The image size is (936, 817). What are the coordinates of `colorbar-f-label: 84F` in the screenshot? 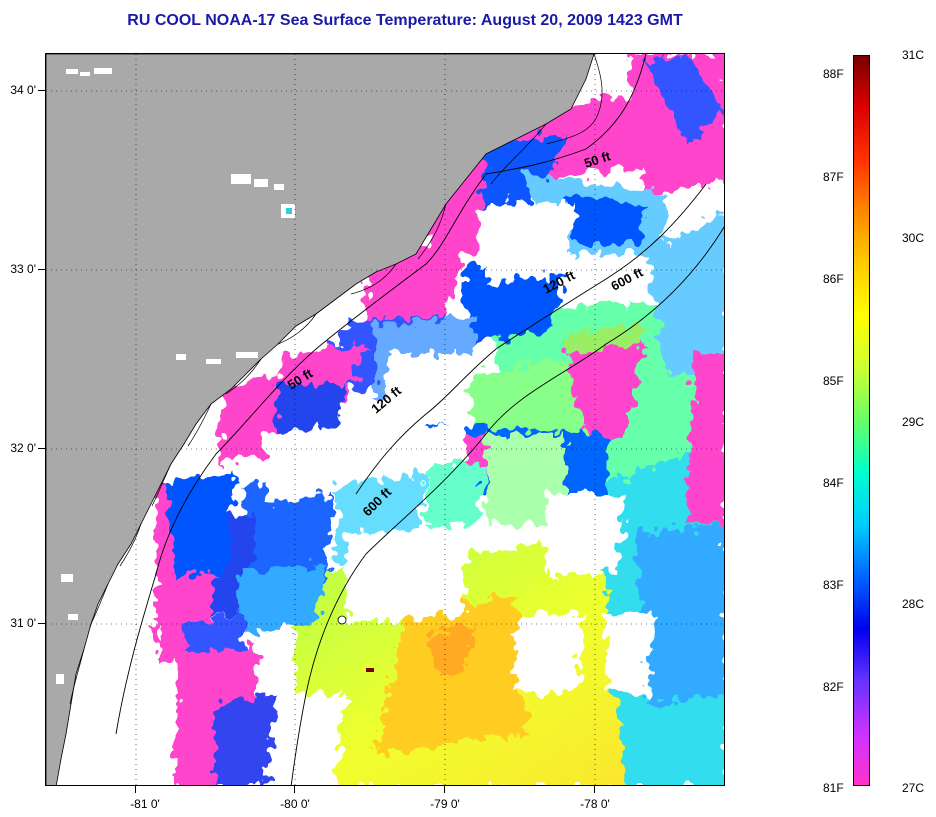 It's located at (833, 483).